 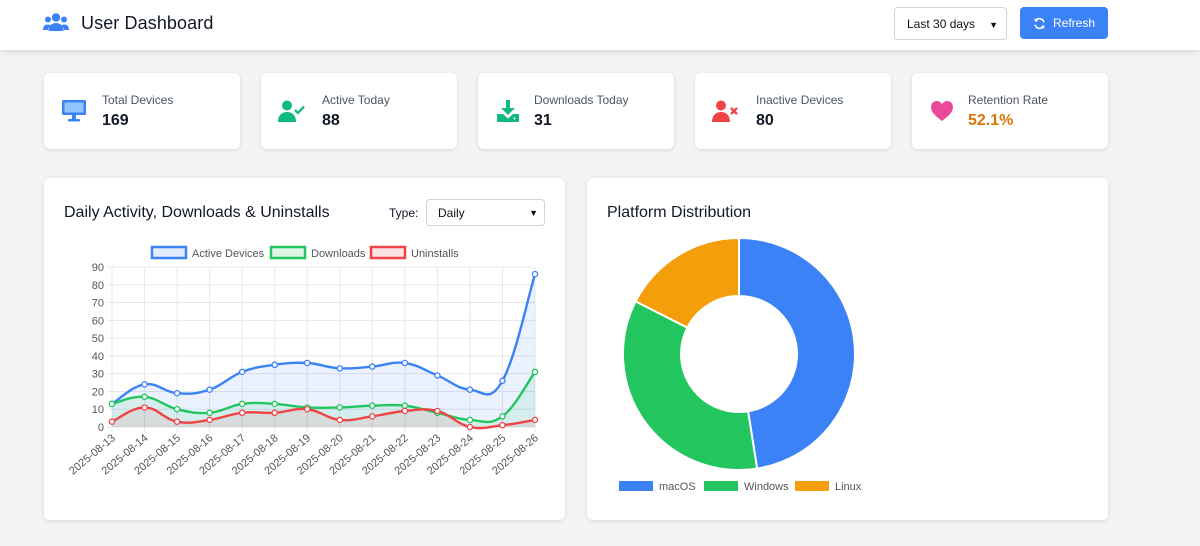 What do you see at coordinates (98, 286) in the screenshot?
I see `y-tick-label: 80` at bounding box center [98, 286].